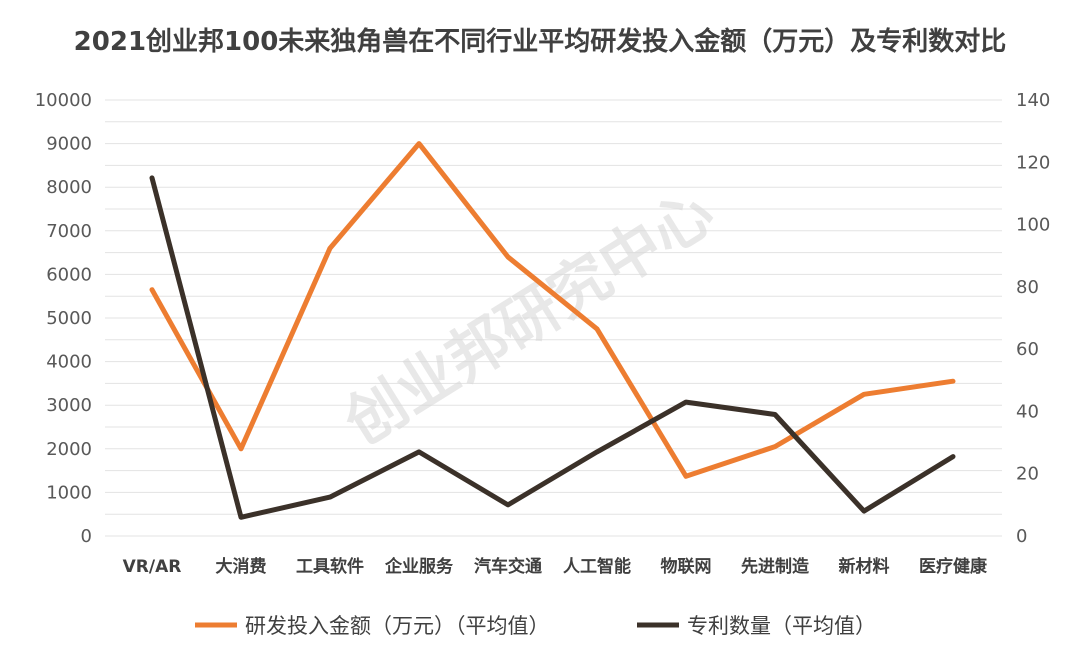  I want to click on right-tick-label: 120, so click(1033, 162).